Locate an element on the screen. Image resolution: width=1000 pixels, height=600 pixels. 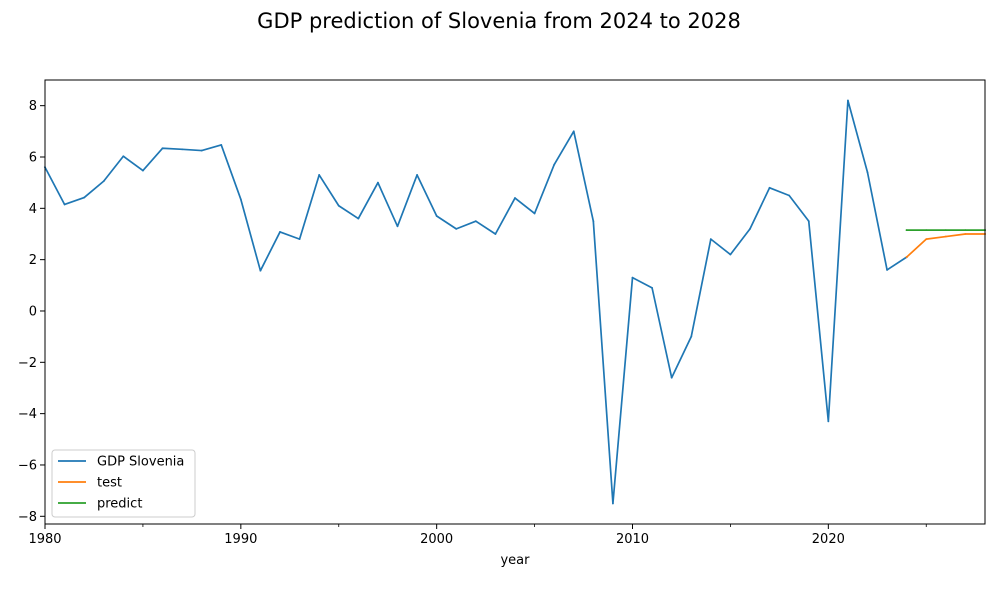
legend-box is located at coordinates (123, 483).